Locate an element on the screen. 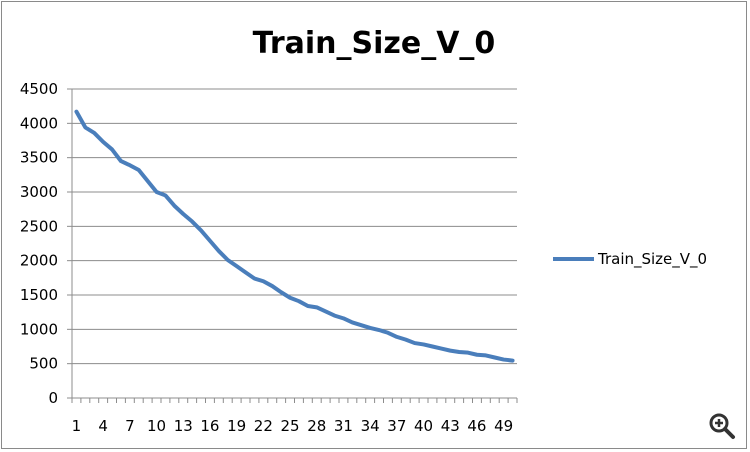  legend: Train_Size_V_0 is located at coordinates (630, 259).